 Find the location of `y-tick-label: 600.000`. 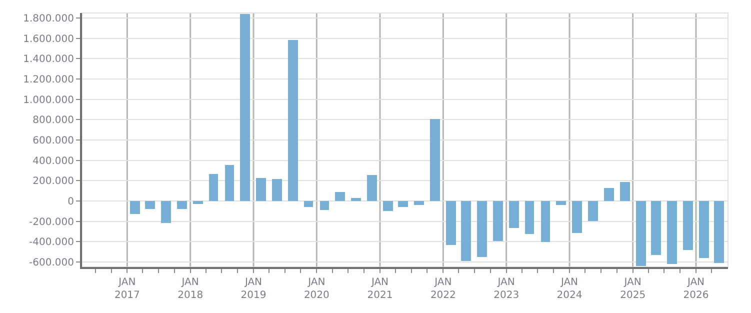

y-tick-label: 600.000 is located at coordinates (53, 141).